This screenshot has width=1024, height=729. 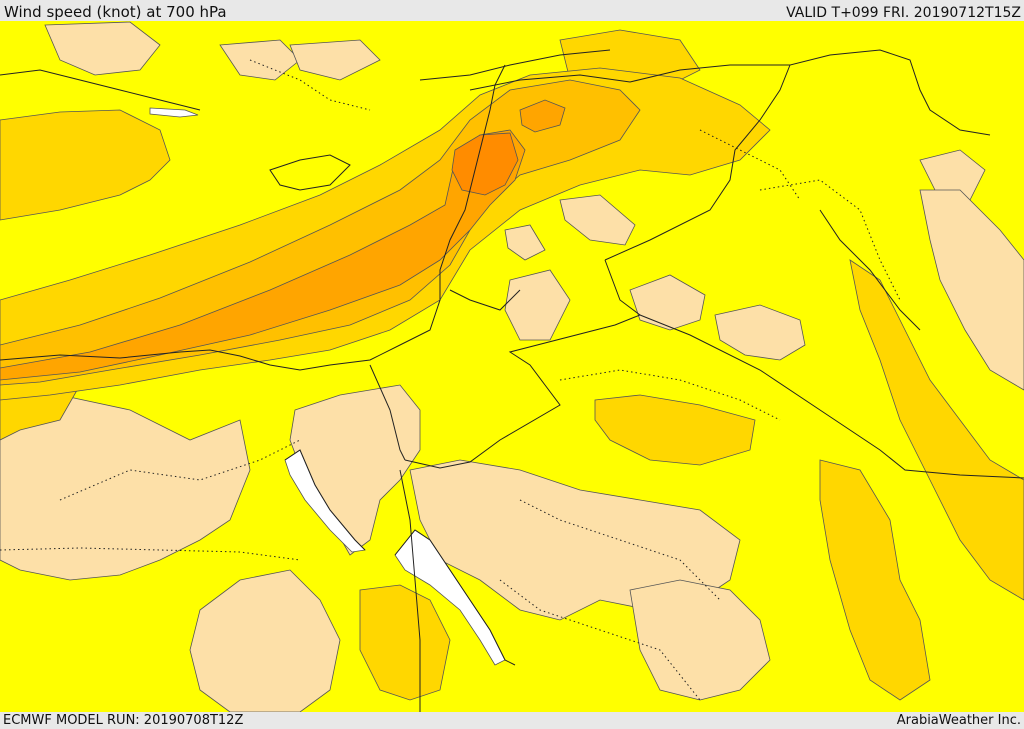 What do you see at coordinates (903, 13) in the screenshot?
I see `valid-time-label: VALID T+099 FRI. 20190712T15Z` at bounding box center [903, 13].